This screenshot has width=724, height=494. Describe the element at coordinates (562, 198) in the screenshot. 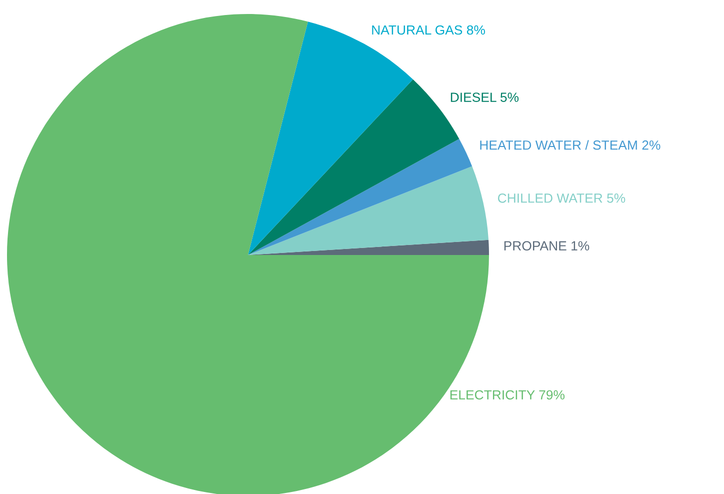

I see `slice-label: CHILLED WATER 5%` at that location.